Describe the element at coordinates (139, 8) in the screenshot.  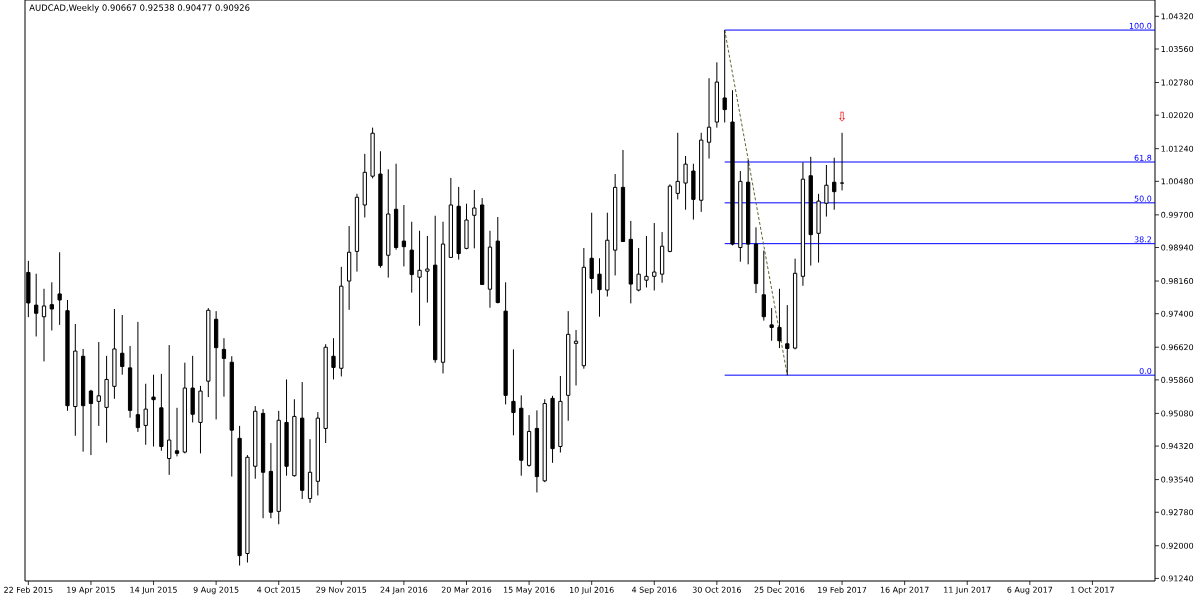
I see `chart-title: AUDCAD,Weekly 0.90667 0.92538 0.90477 0.90926` at that location.